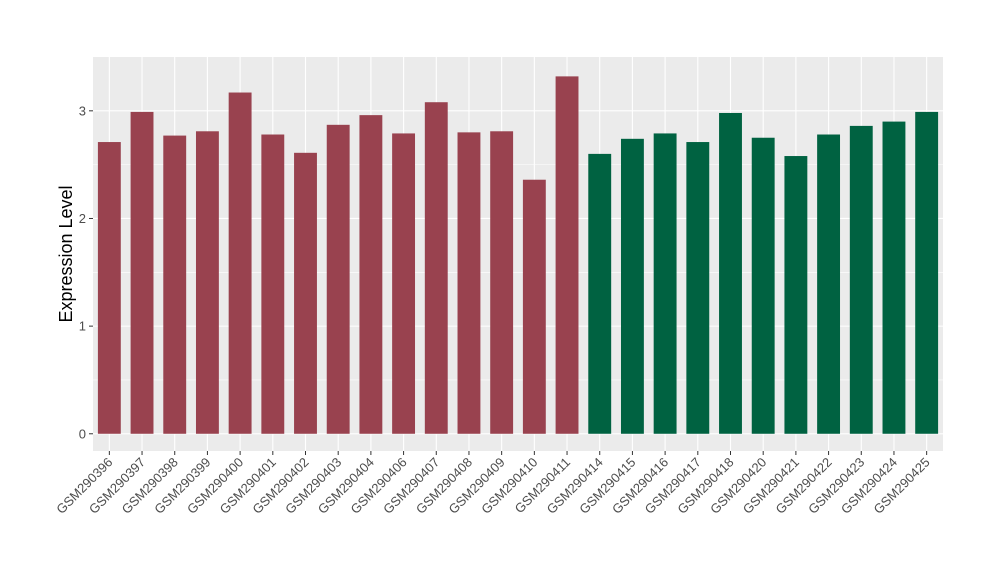 The height and width of the screenshot is (580, 1000). I want to click on y-tick-label: 3, so click(82, 110).